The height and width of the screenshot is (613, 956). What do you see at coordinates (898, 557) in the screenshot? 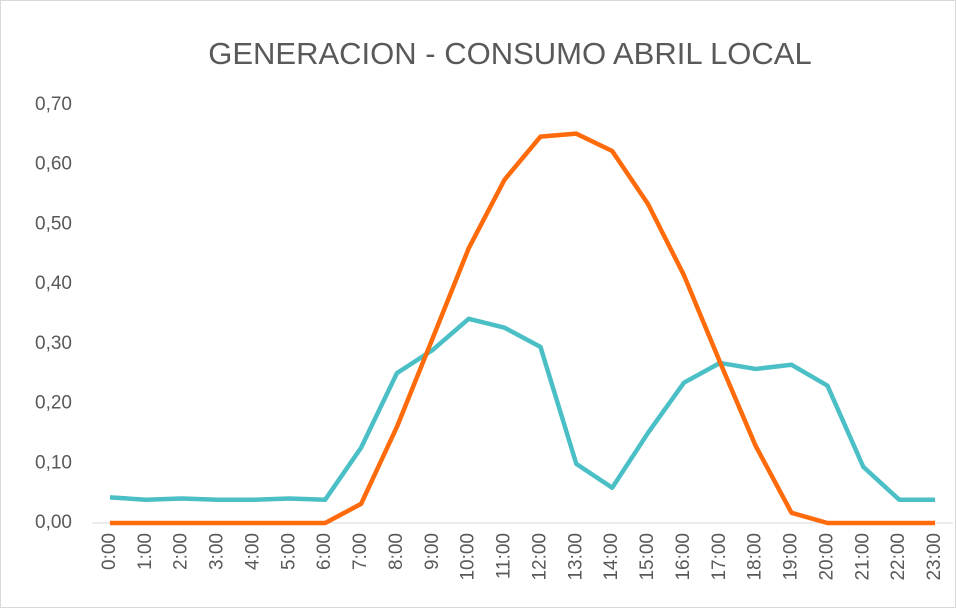
I see `x-tick-label: 22:00` at bounding box center [898, 557].